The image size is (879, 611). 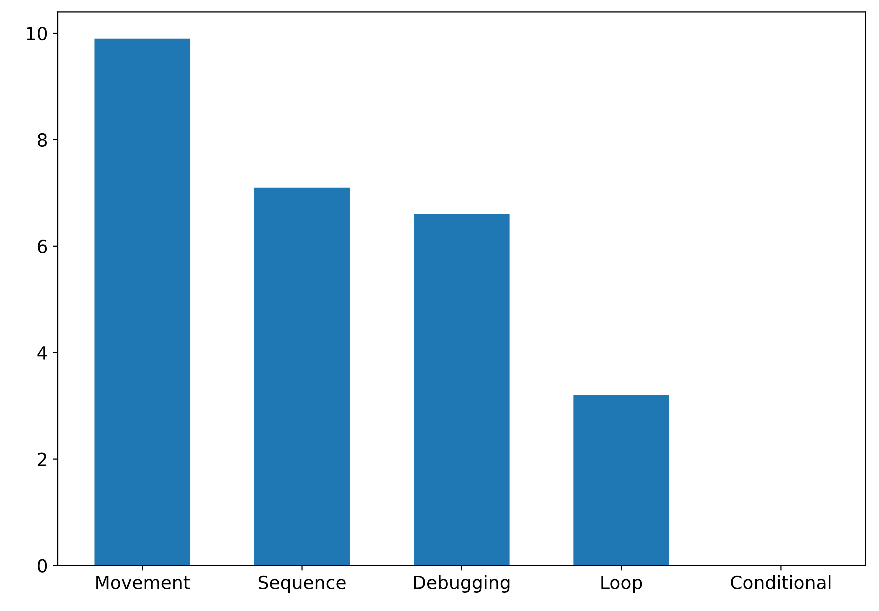 What do you see at coordinates (42, 459) in the screenshot?
I see `y-tick-label: 2` at bounding box center [42, 459].